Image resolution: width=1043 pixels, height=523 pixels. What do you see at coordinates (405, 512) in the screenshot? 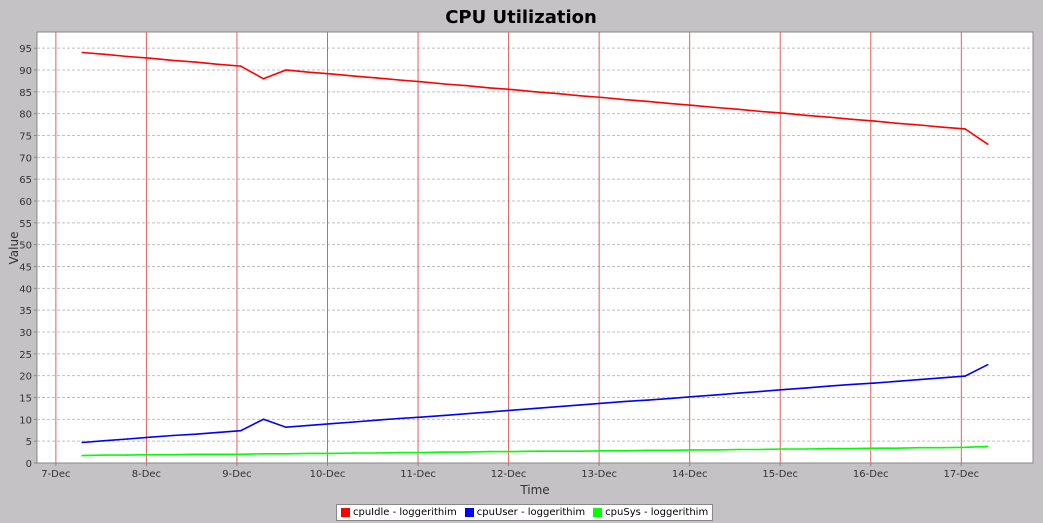
I see `legend-label: cpuIdle - loggerithim` at bounding box center [405, 512].